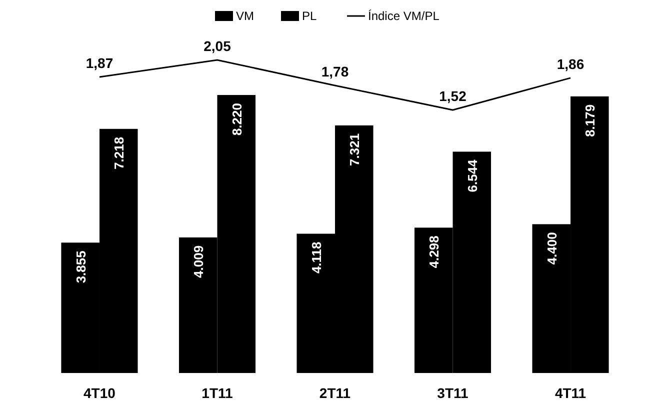  I want to click on legend-label: Índice VM/PL, so click(404, 16).